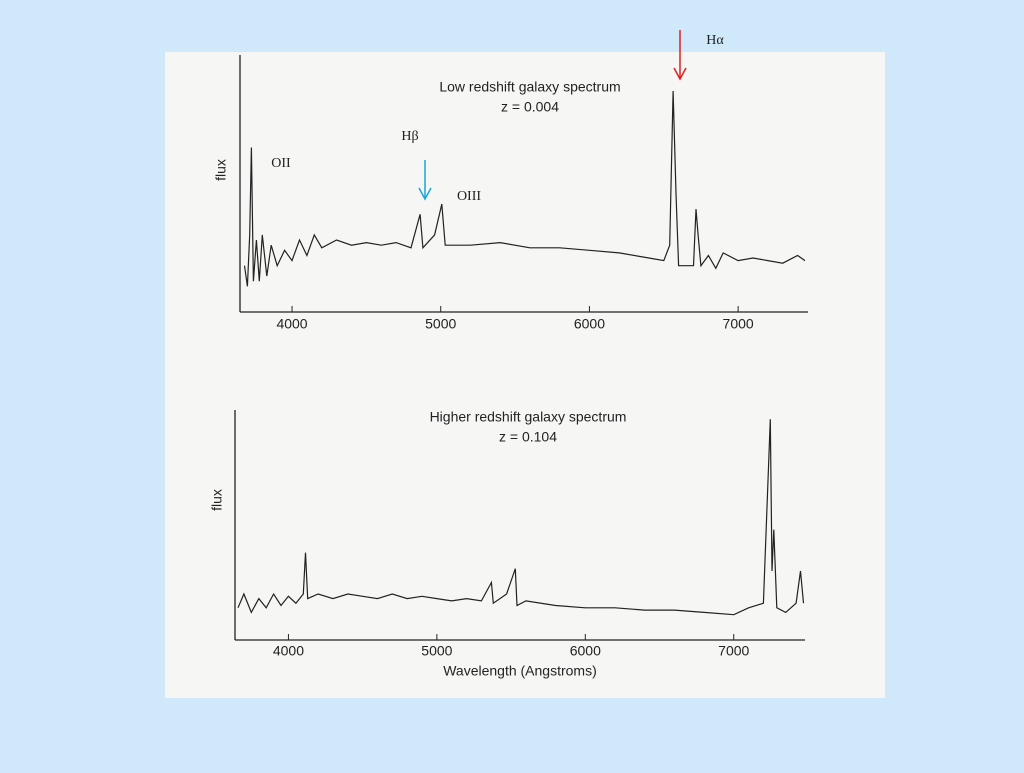  What do you see at coordinates (530, 107) in the screenshot?
I see `chart-subtitle: z = 0.004` at bounding box center [530, 107].